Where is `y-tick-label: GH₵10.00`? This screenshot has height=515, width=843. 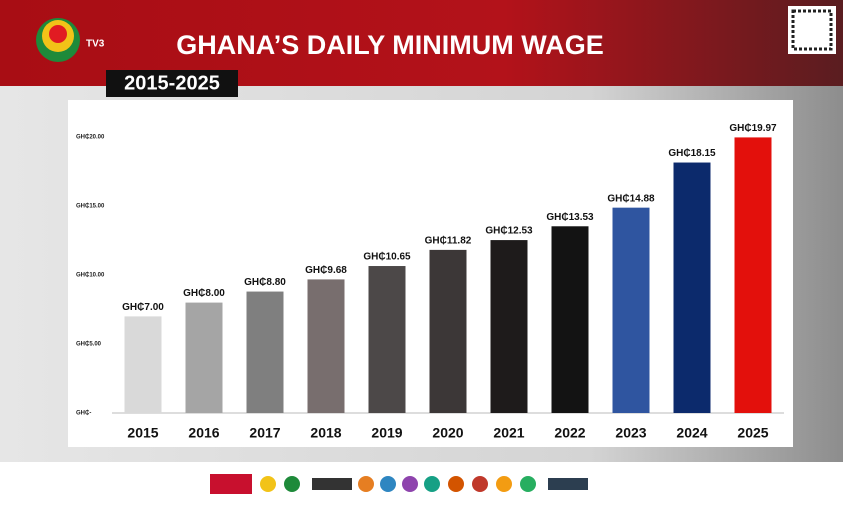
y-tick-label: GH₵10.00 is located at coordinates (90, 276).